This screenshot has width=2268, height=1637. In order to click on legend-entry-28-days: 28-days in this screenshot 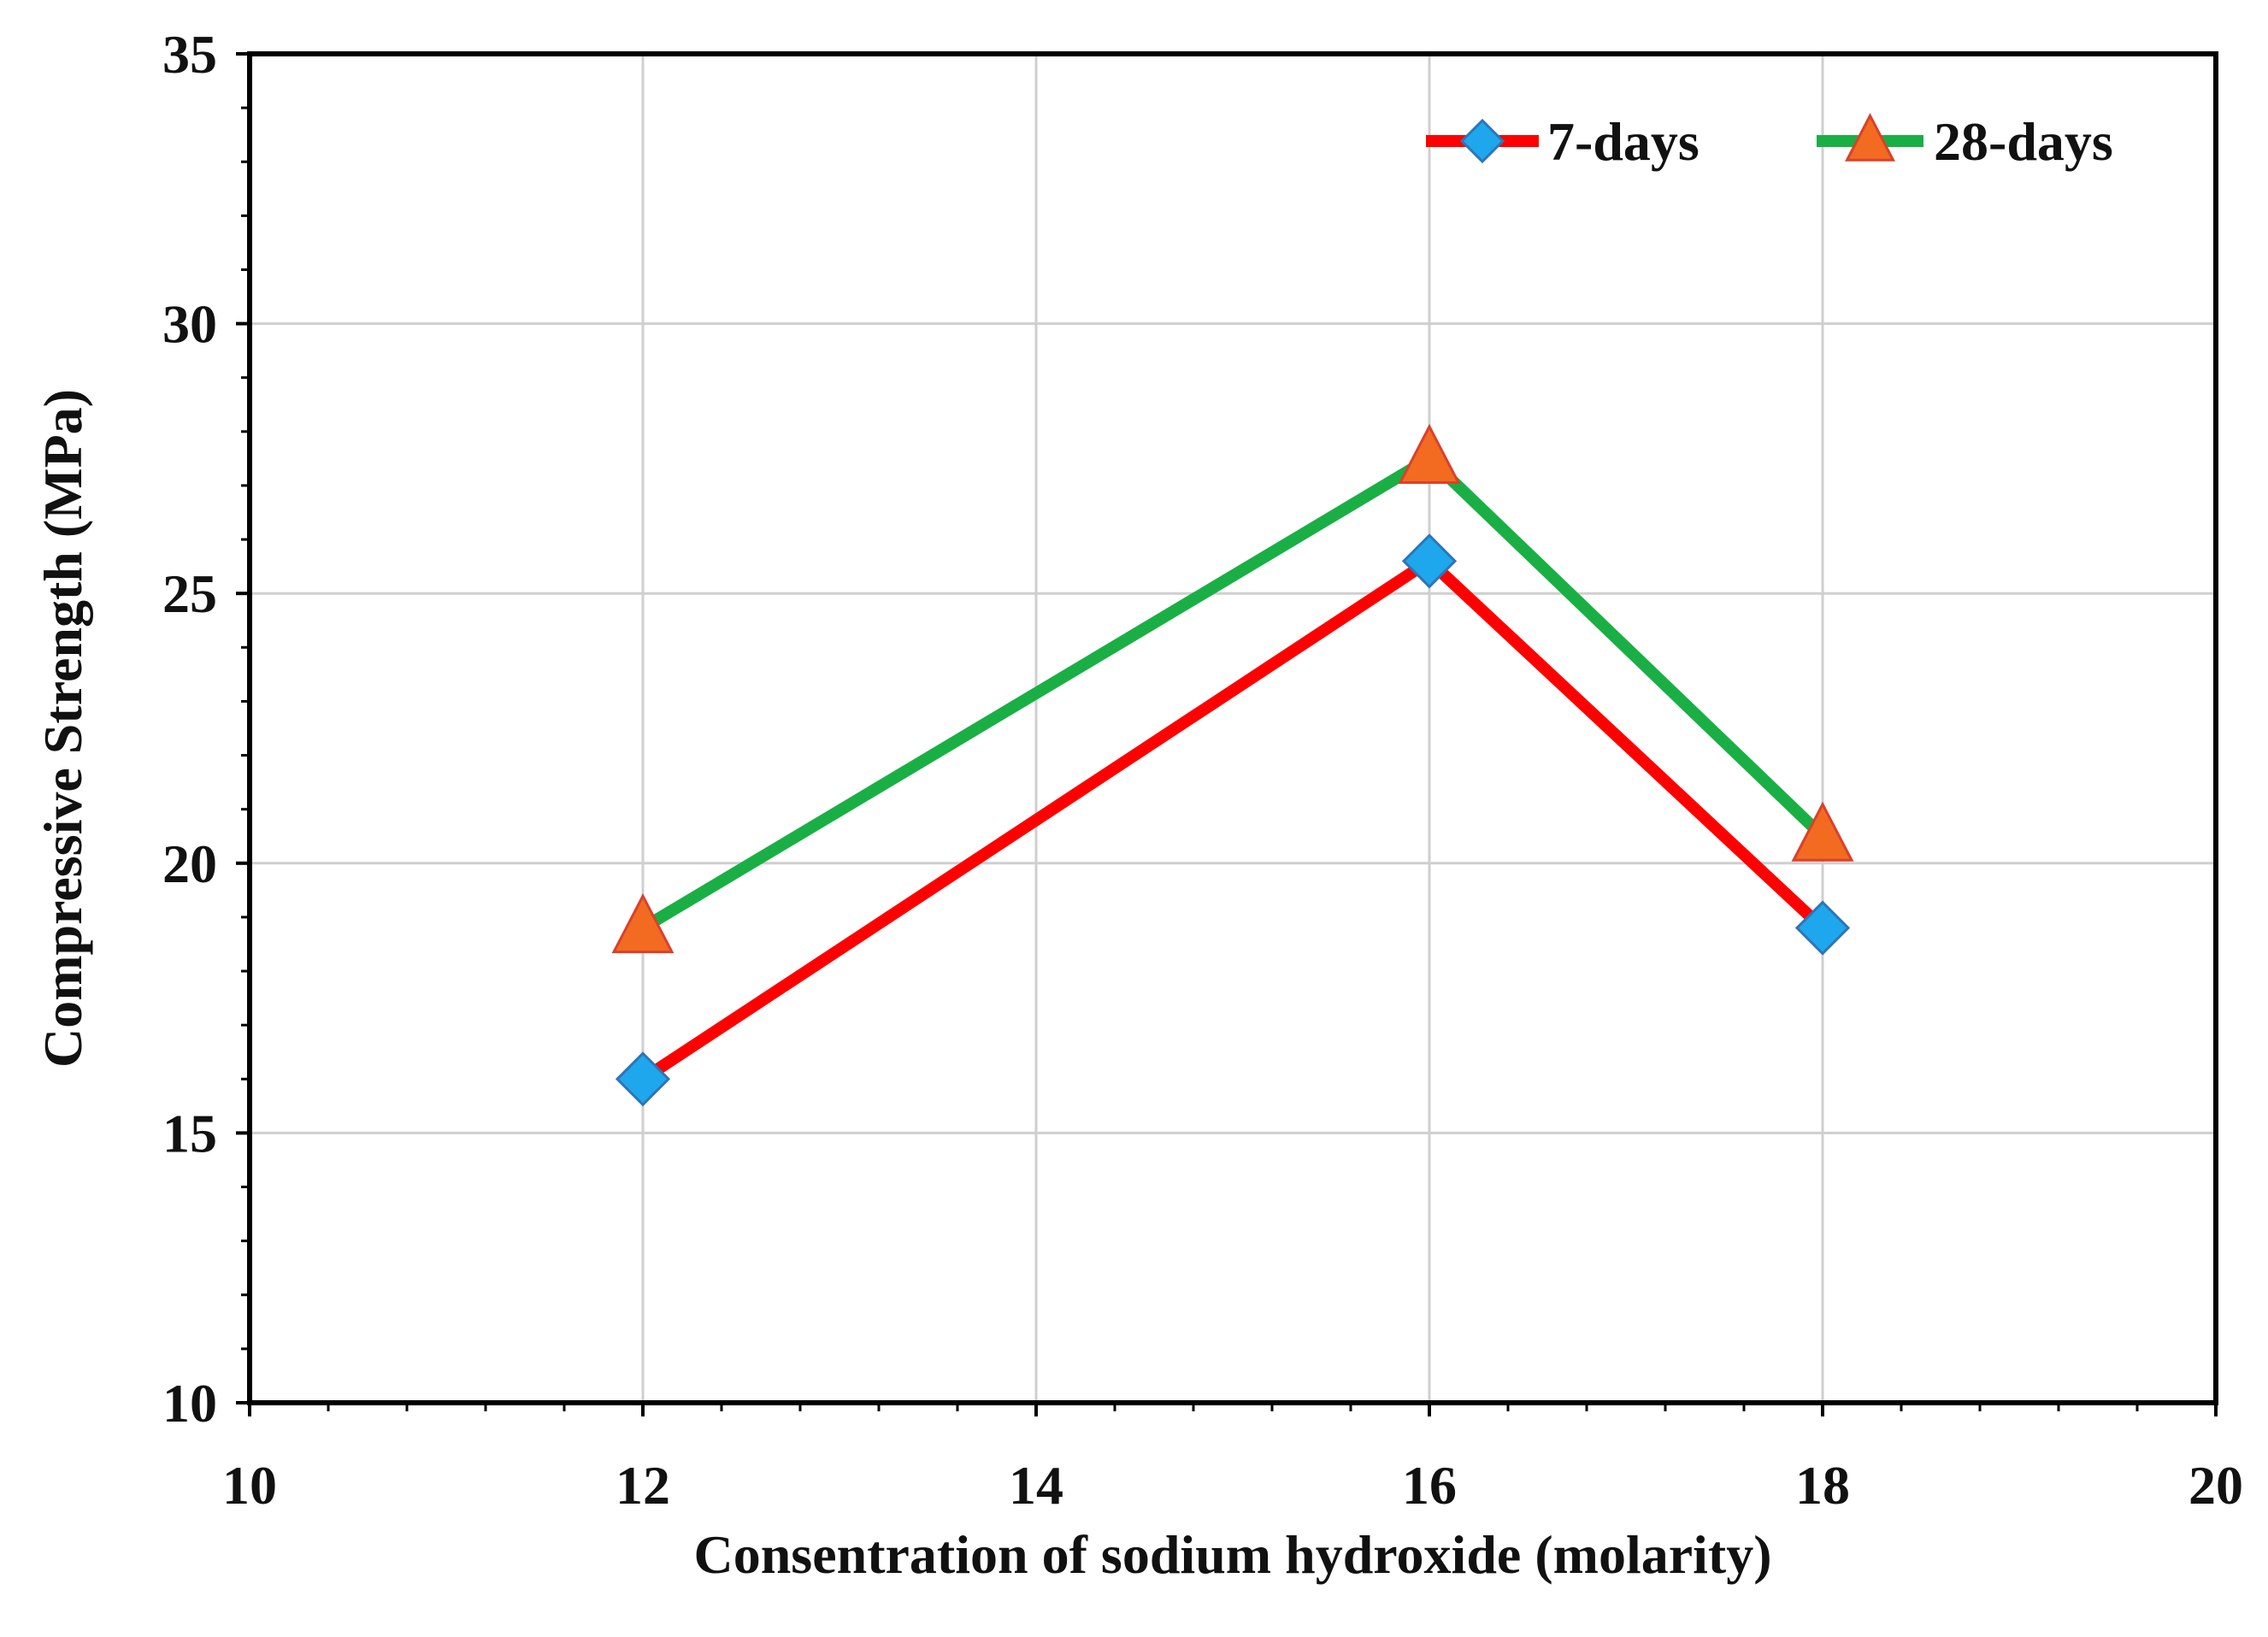, I will do `click(1965, 141)`.